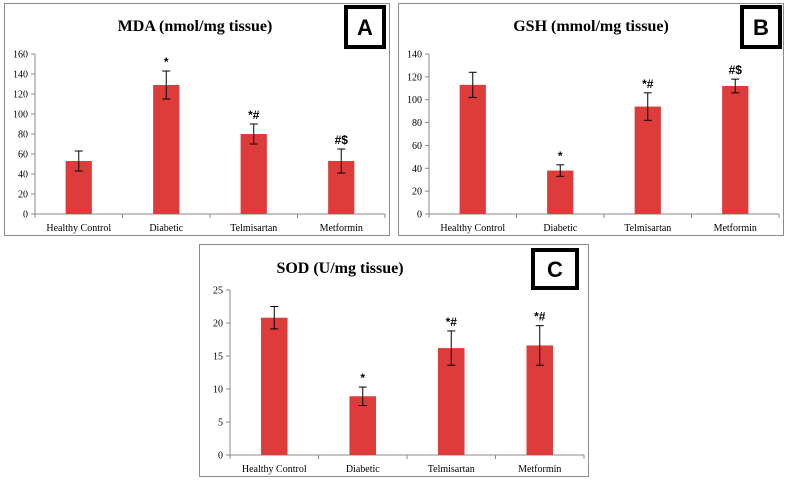  I want to click on mda-category-label: Telmisartan, so click(253, 228).